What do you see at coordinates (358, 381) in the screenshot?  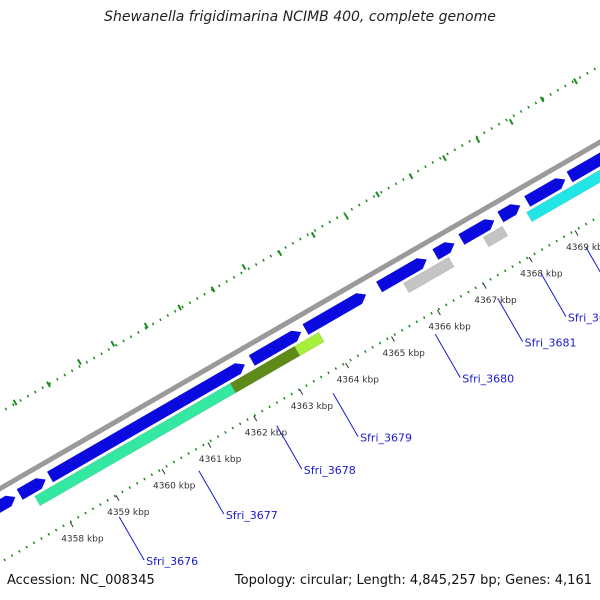 I see `kbp-label: 4364 kbp` at bounding box center [358, 381].